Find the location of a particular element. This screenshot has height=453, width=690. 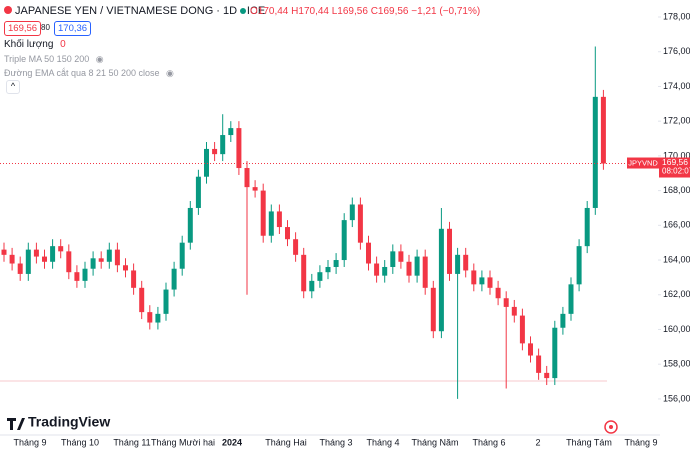

indicator: Đường EMA cắt qua 8 21 50 200 close ◉ is located at coordinates (89, 73).